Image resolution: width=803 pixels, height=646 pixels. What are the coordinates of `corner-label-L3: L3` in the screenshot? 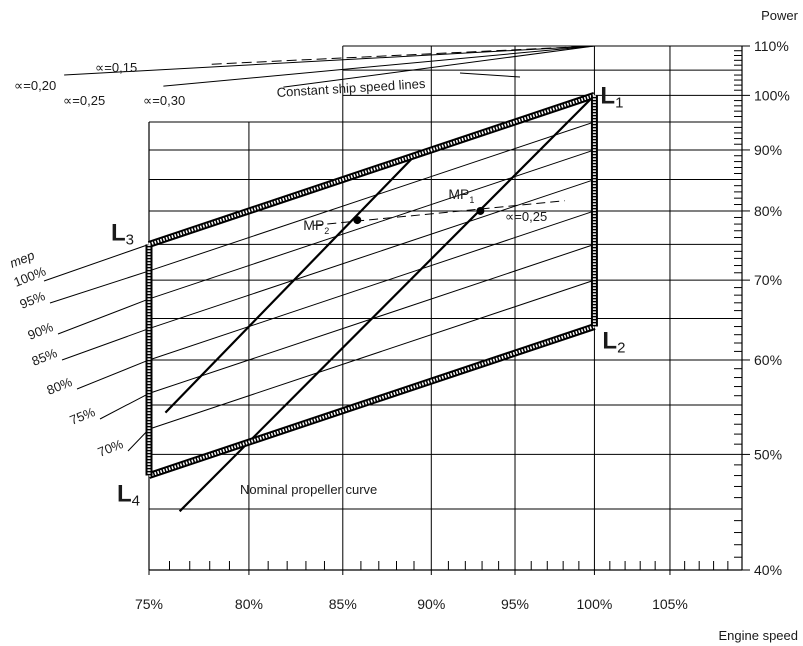 It's located at (122, 233).